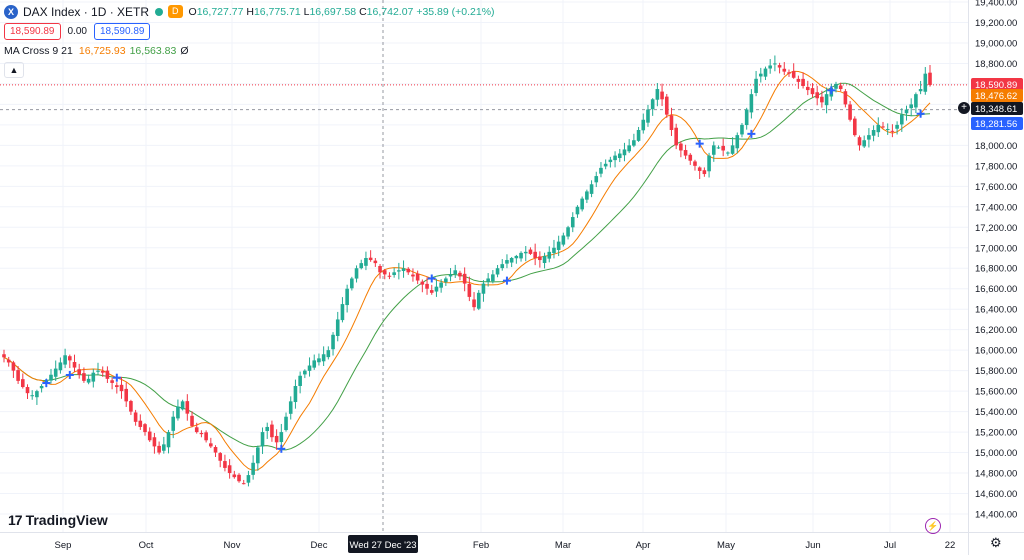 The image size is (1024, 560). Describe the element at coordinates (996, 146) in the screenshot. I see `price-tick-label: 18,000.00` at that location.